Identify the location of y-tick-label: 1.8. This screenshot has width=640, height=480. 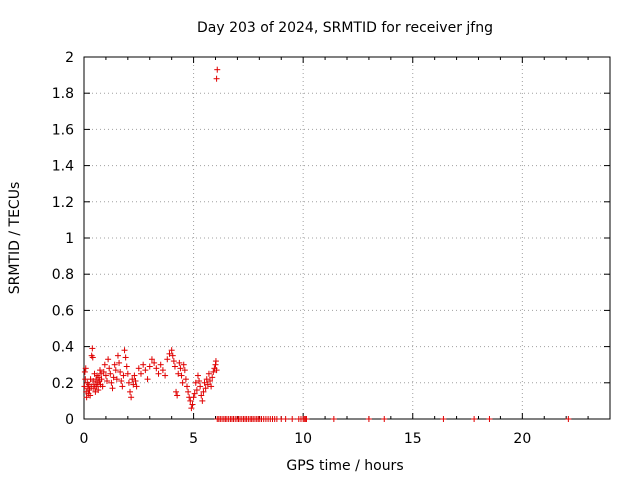
(63, 94).